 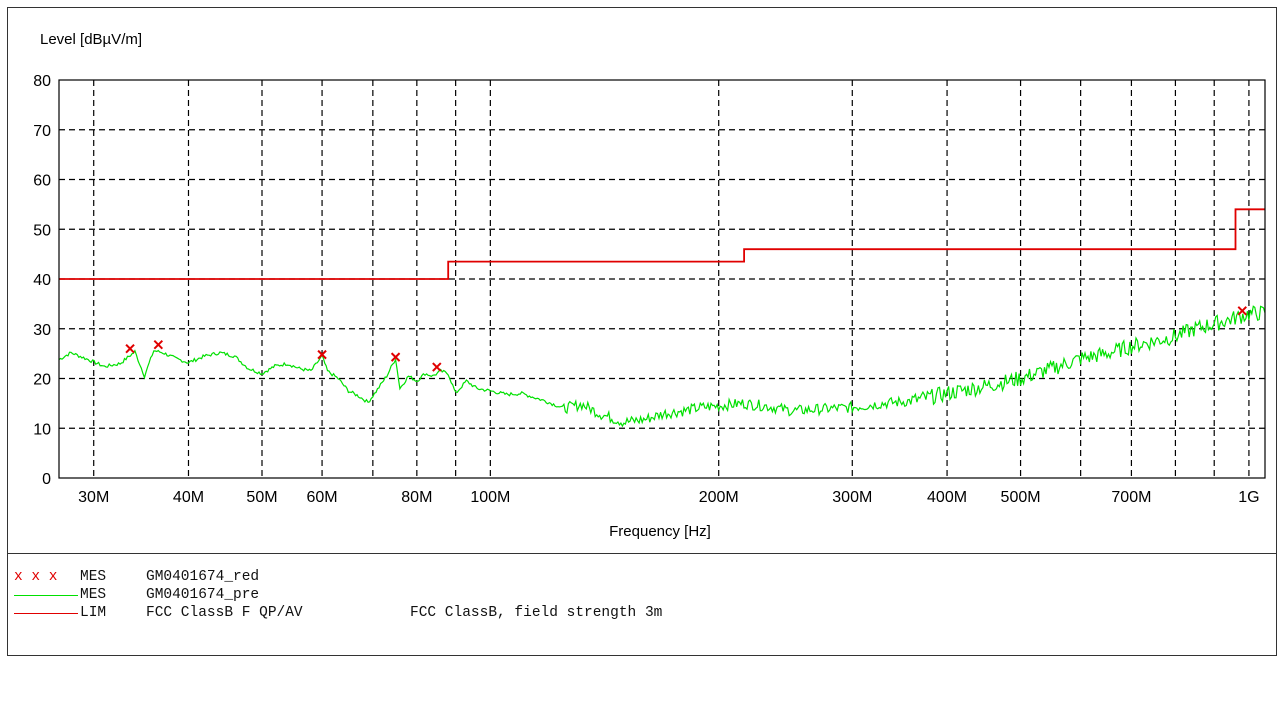 I want to click on legend-name: GM0401674_red, so click(x=203, y=577).